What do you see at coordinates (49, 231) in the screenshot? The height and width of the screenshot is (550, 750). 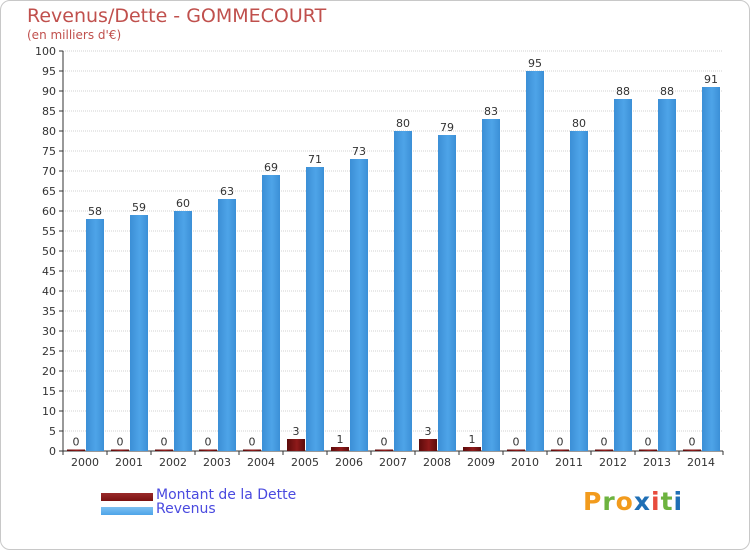 I see `y-tick-label: 55` at bounding box center [49, 231].